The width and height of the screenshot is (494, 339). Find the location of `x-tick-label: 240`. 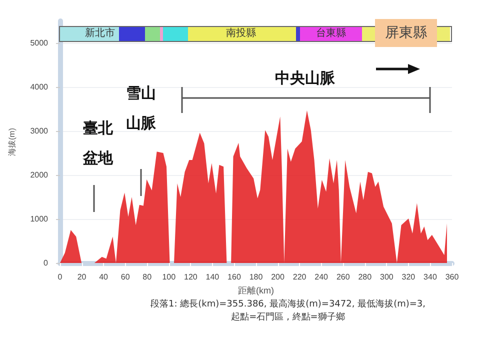

x-tick-label: 240 is located at coordinates (321, 277).